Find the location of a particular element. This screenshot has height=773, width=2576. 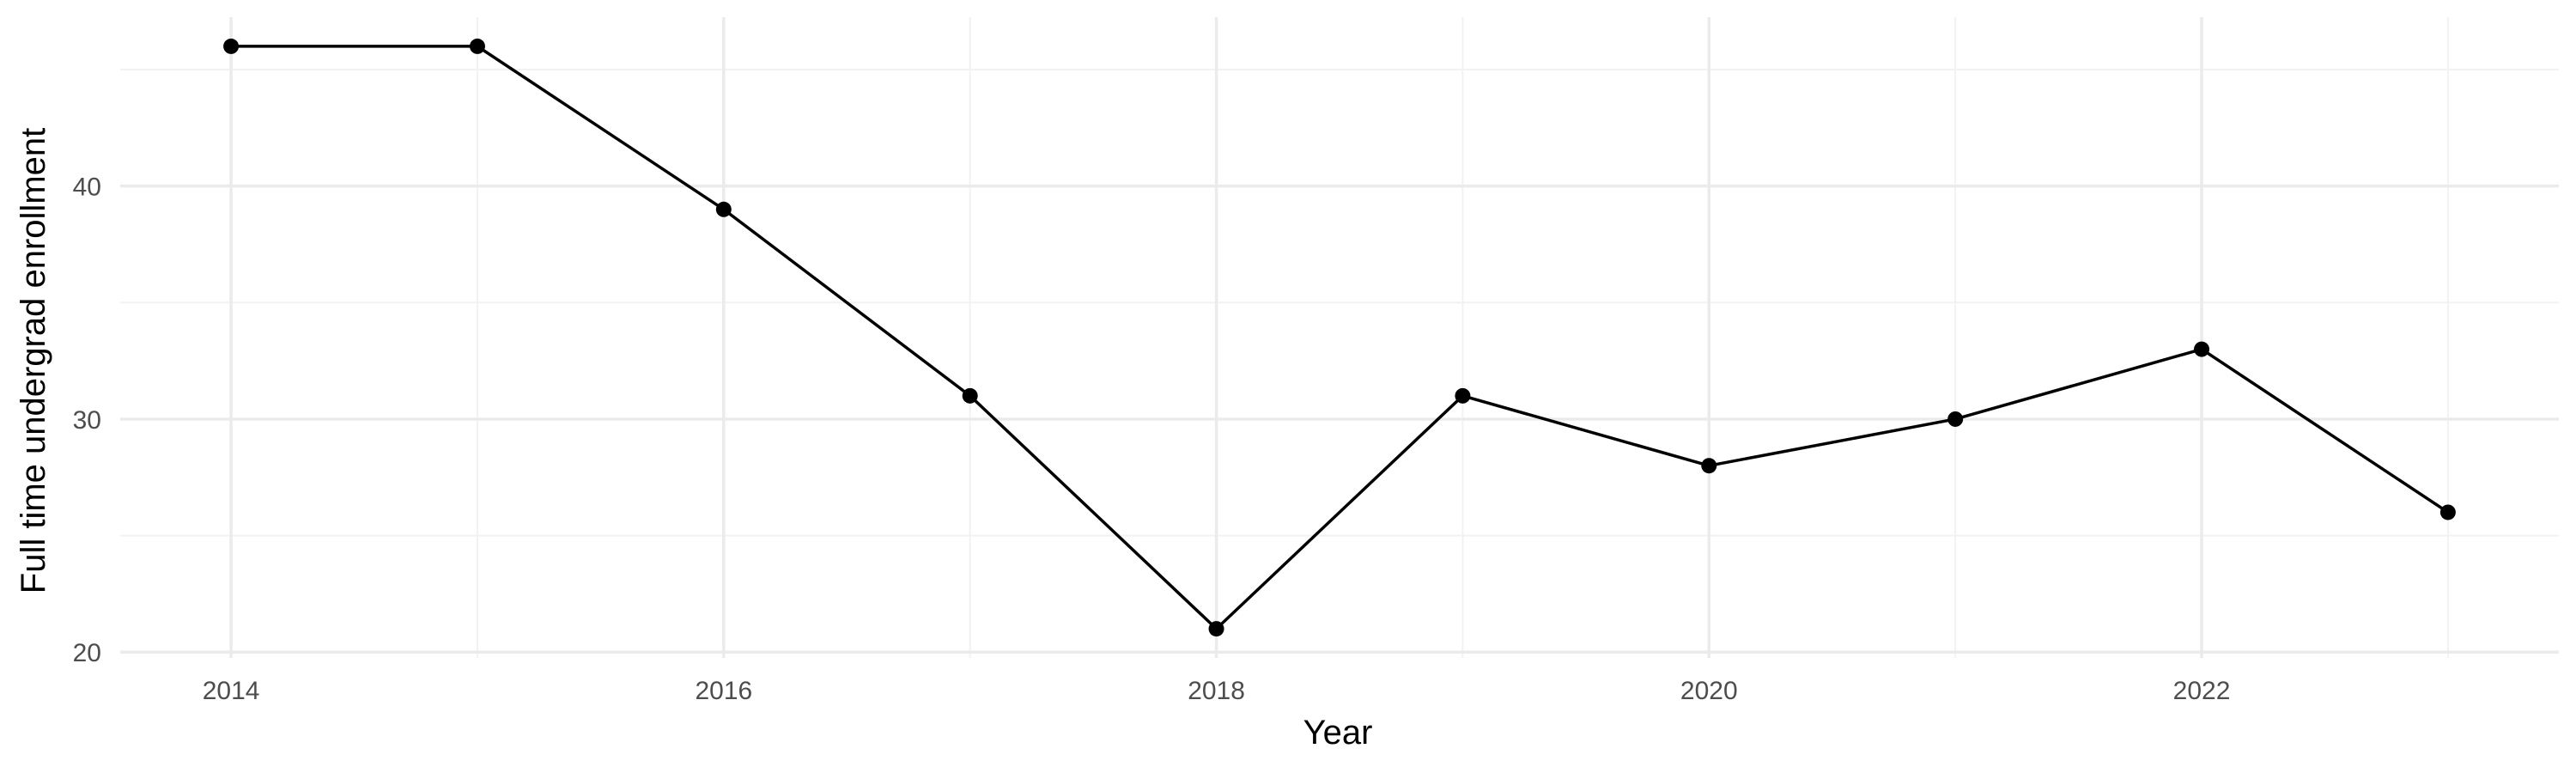

x-tick-label: 2016 is located at coordinates (724, 691).